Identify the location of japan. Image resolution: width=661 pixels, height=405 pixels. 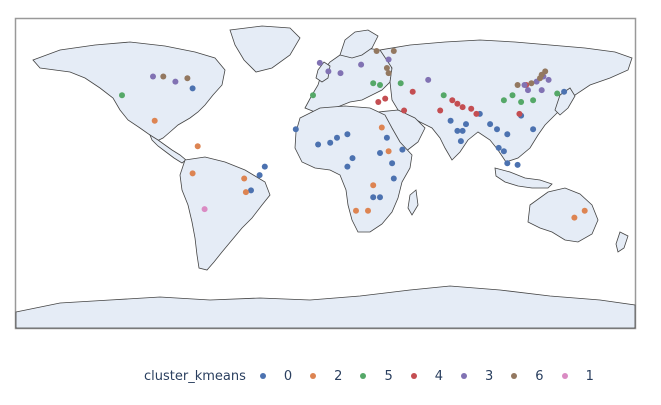
(565, 101).